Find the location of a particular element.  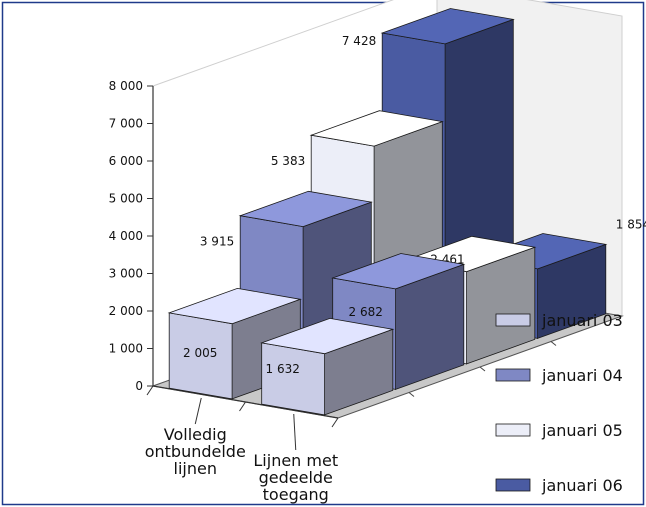

y-tick-label: 7 000 is located at coordinates (126, 124).